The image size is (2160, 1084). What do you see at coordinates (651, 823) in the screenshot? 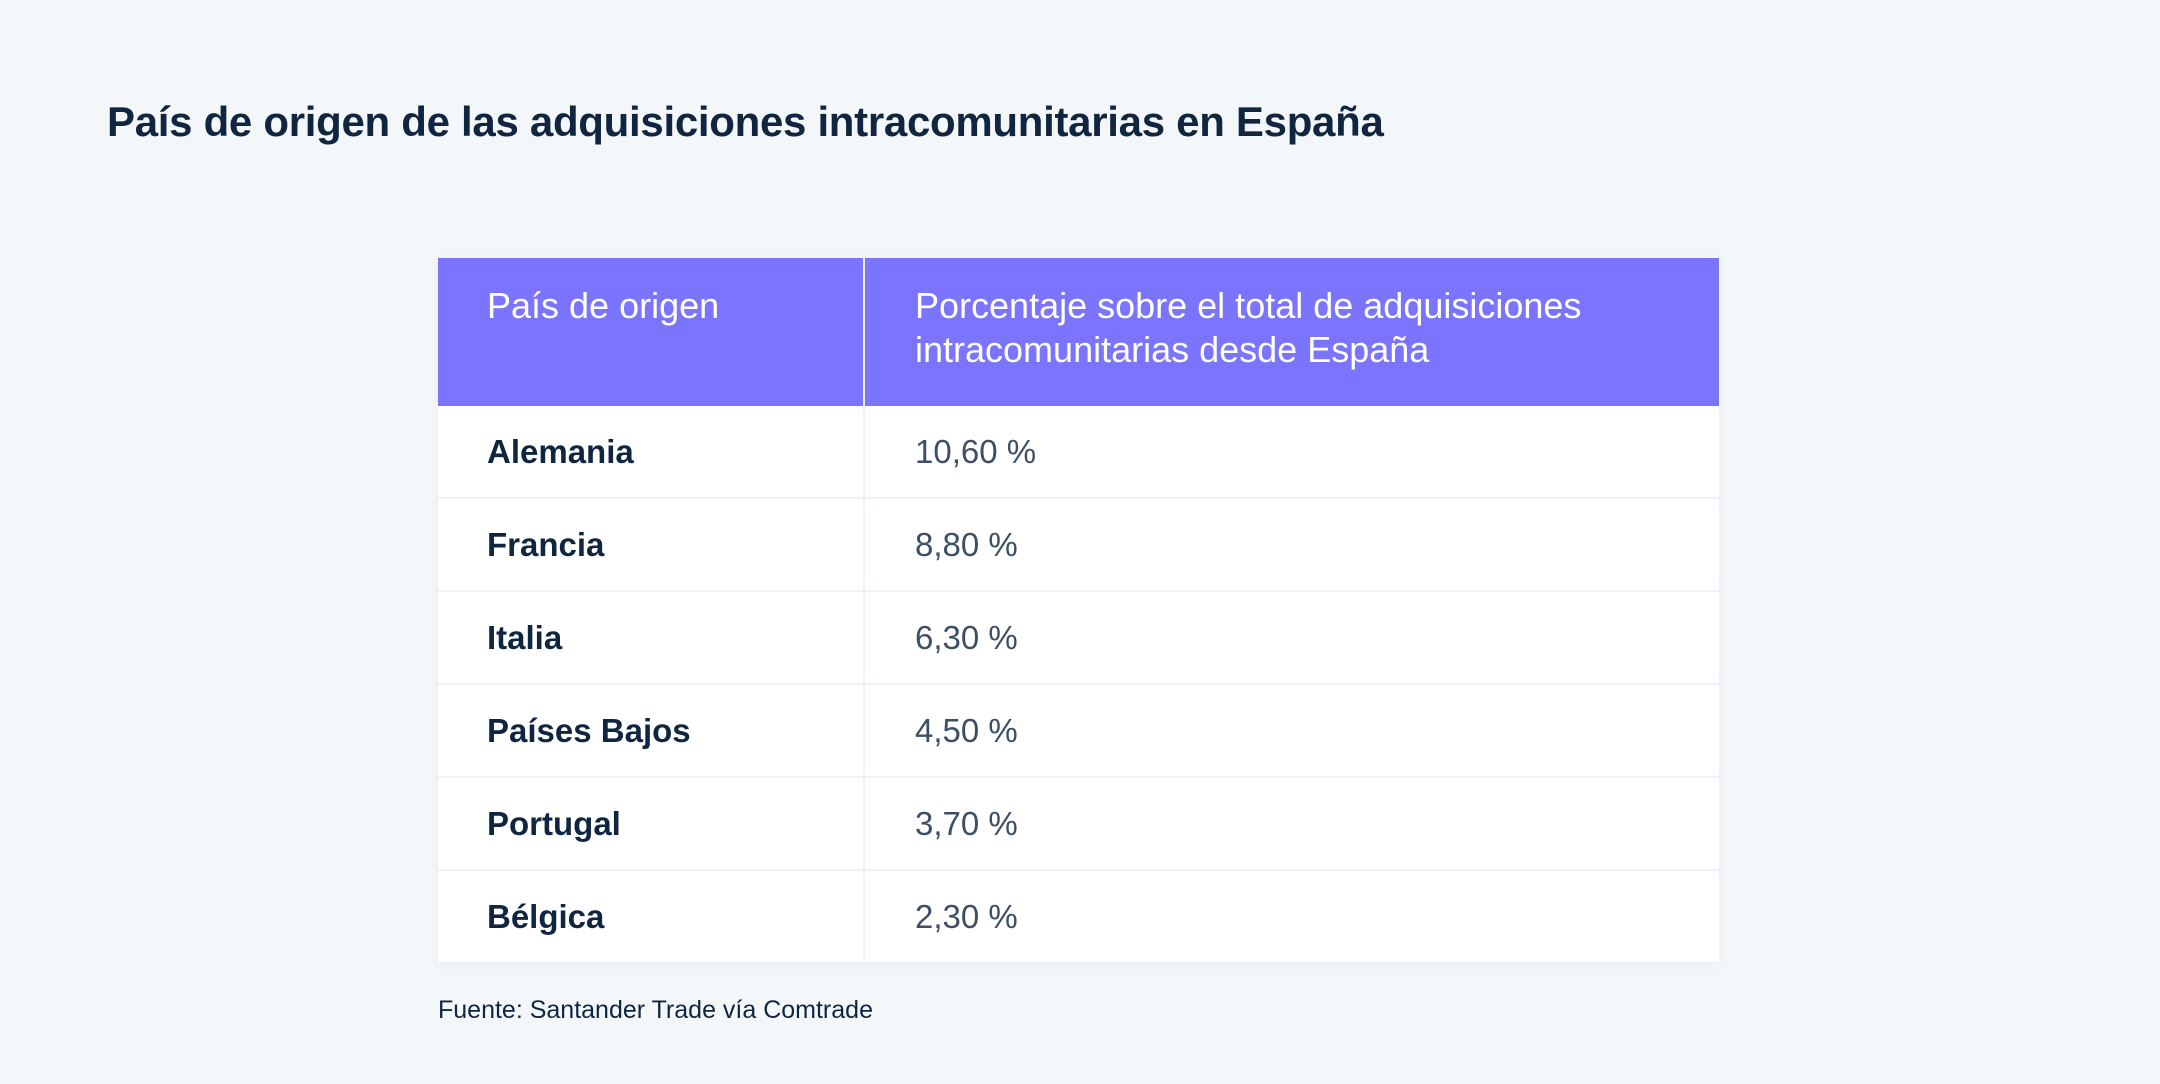
I see `country-cell: Portugal` at bounding box center [651, 823].